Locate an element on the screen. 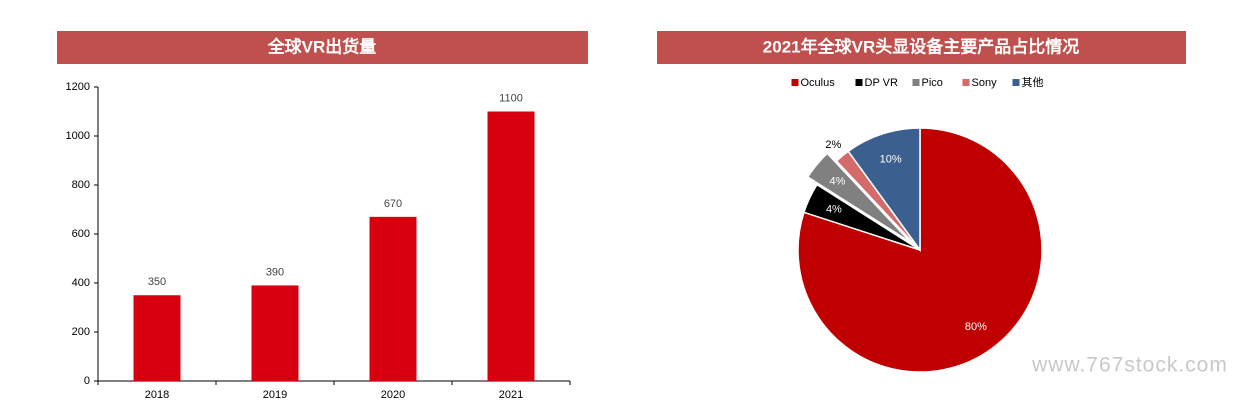 Image resolution: width=1241 pixels, height=411 pixels. x-tick-label: 2018 is located at coordinates (157, 395).